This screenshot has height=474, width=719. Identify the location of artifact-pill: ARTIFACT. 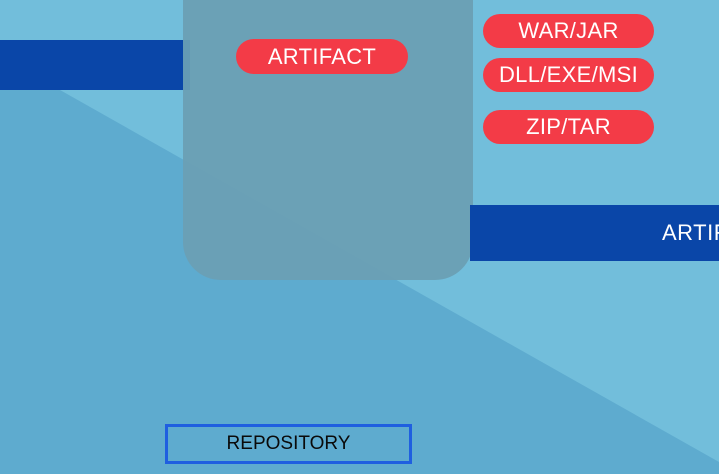
(322, 56).